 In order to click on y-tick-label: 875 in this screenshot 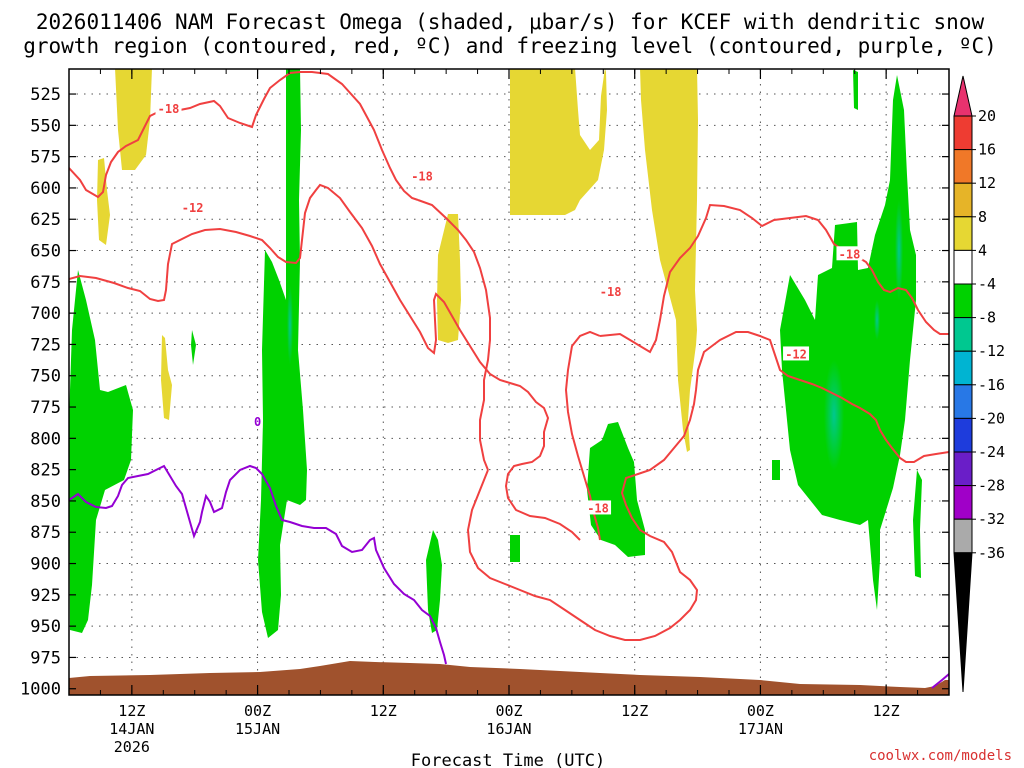, I will do `click(45, 533)`.